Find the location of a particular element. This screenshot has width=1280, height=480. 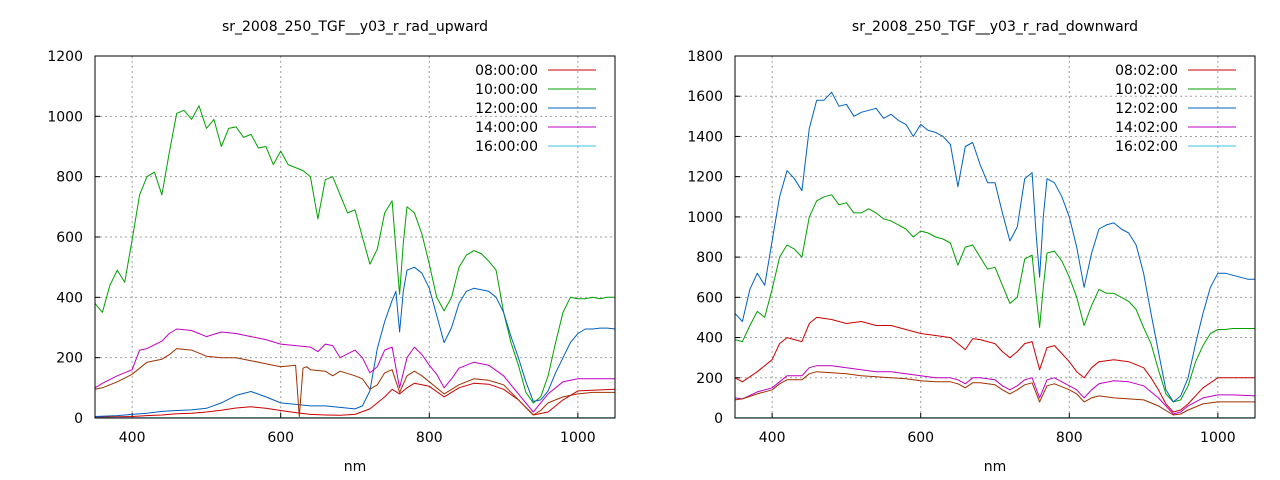

legend-label: 16:02:00 is located at coordinates (1146, 147).